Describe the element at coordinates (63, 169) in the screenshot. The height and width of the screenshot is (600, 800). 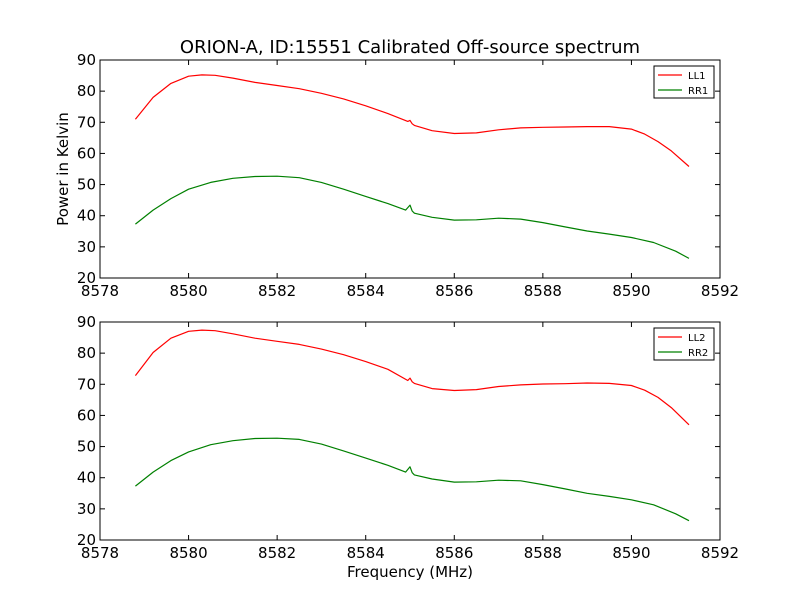
I see `y-axis-label: Power in Kelvin` at that location.